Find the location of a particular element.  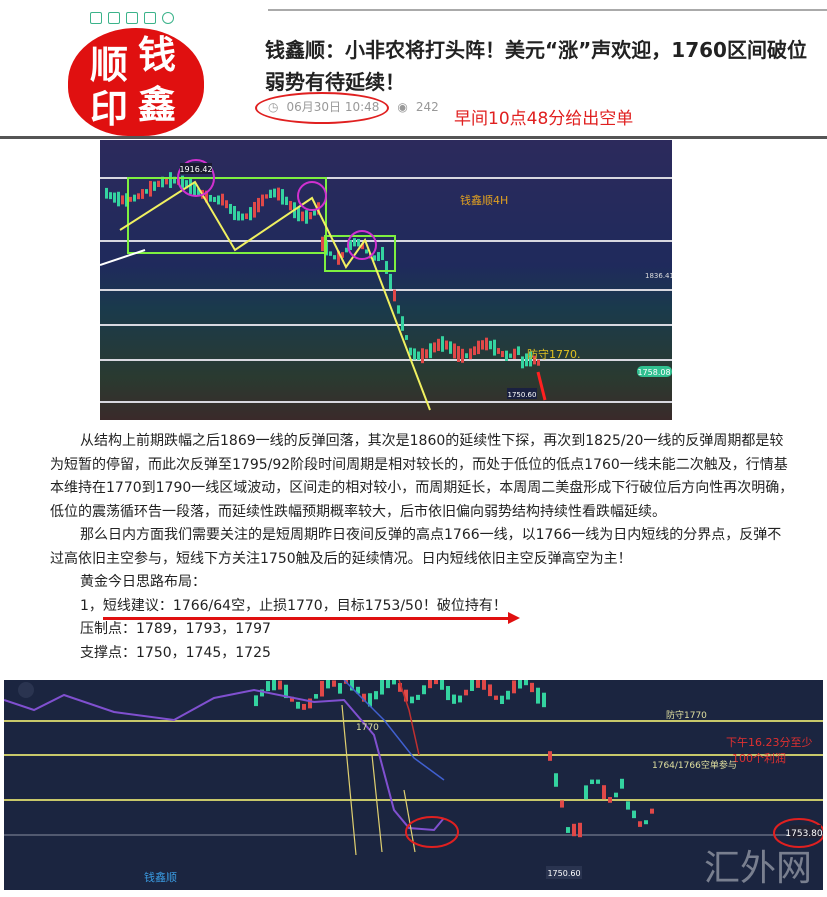

article-title: 钱鑫顺：小非农将打头阵！美元“涨”声欢迎，1760区间破位弱势有待延续！ is located at coordinates (536, 66).